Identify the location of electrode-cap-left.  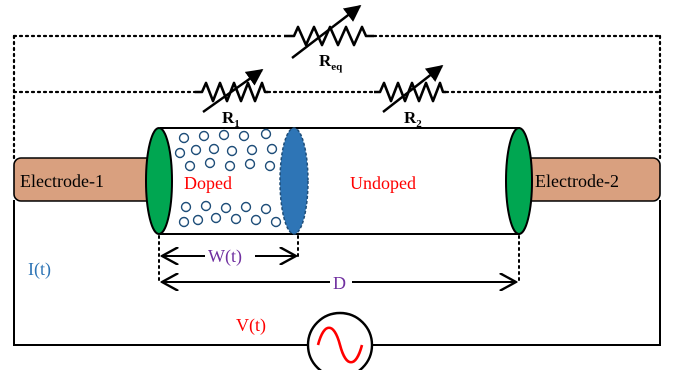
(159, 181).